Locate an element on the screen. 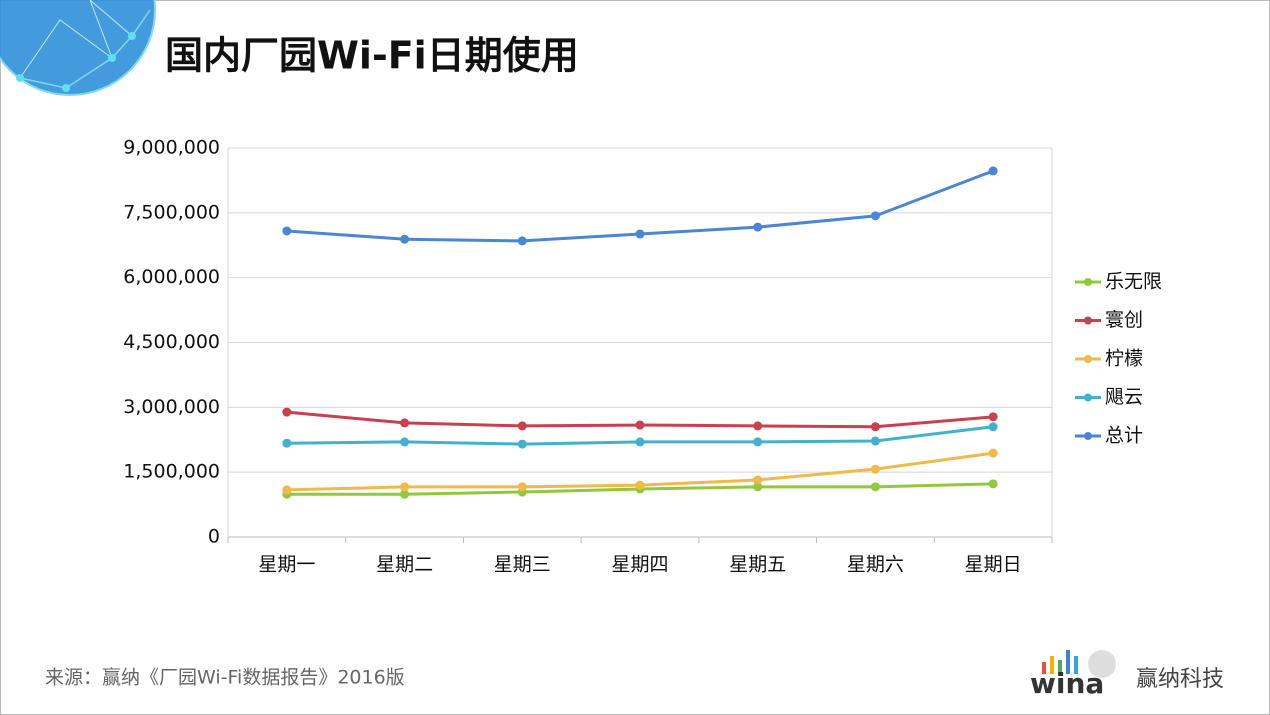 Image resolution: width=1270 pixels, height=715 pixels. legend-label: 总计 is located at coordinates (1124, 436).